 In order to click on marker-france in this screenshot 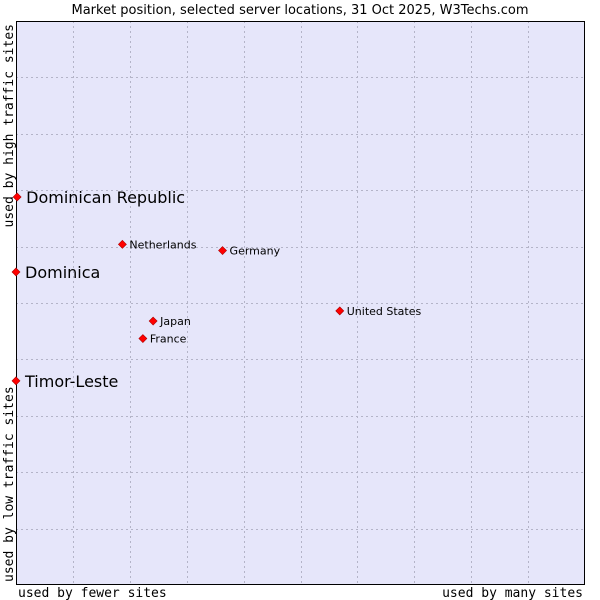, I will do `click(143, 338)`.